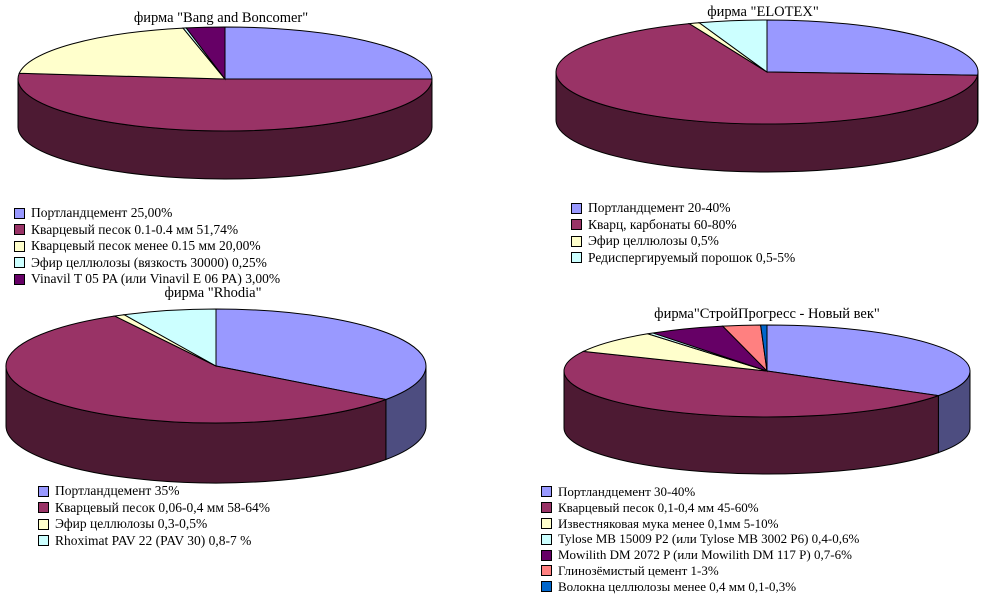 The height and width of the screenshot is (606, 993). Describe the element at coordinates (659, 207) in the screenshot. I see `legend-label: Портландцемент 20-40%` at that location.